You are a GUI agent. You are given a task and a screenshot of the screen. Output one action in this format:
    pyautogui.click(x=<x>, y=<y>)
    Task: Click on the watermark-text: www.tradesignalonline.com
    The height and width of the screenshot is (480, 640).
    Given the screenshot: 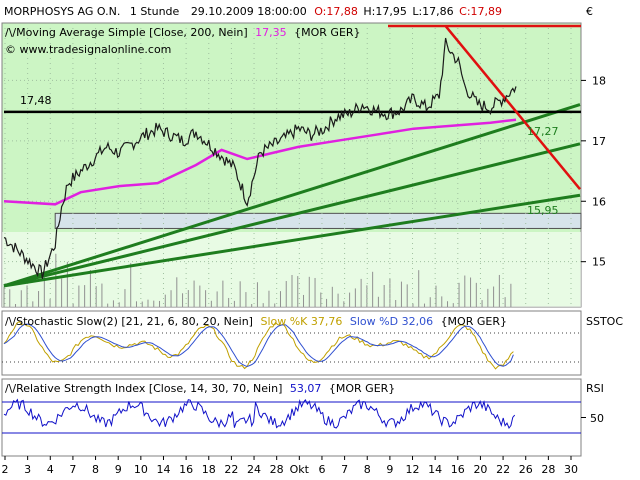 What is the action you would take?
    pyautogui.click(x=96, y=49)
    